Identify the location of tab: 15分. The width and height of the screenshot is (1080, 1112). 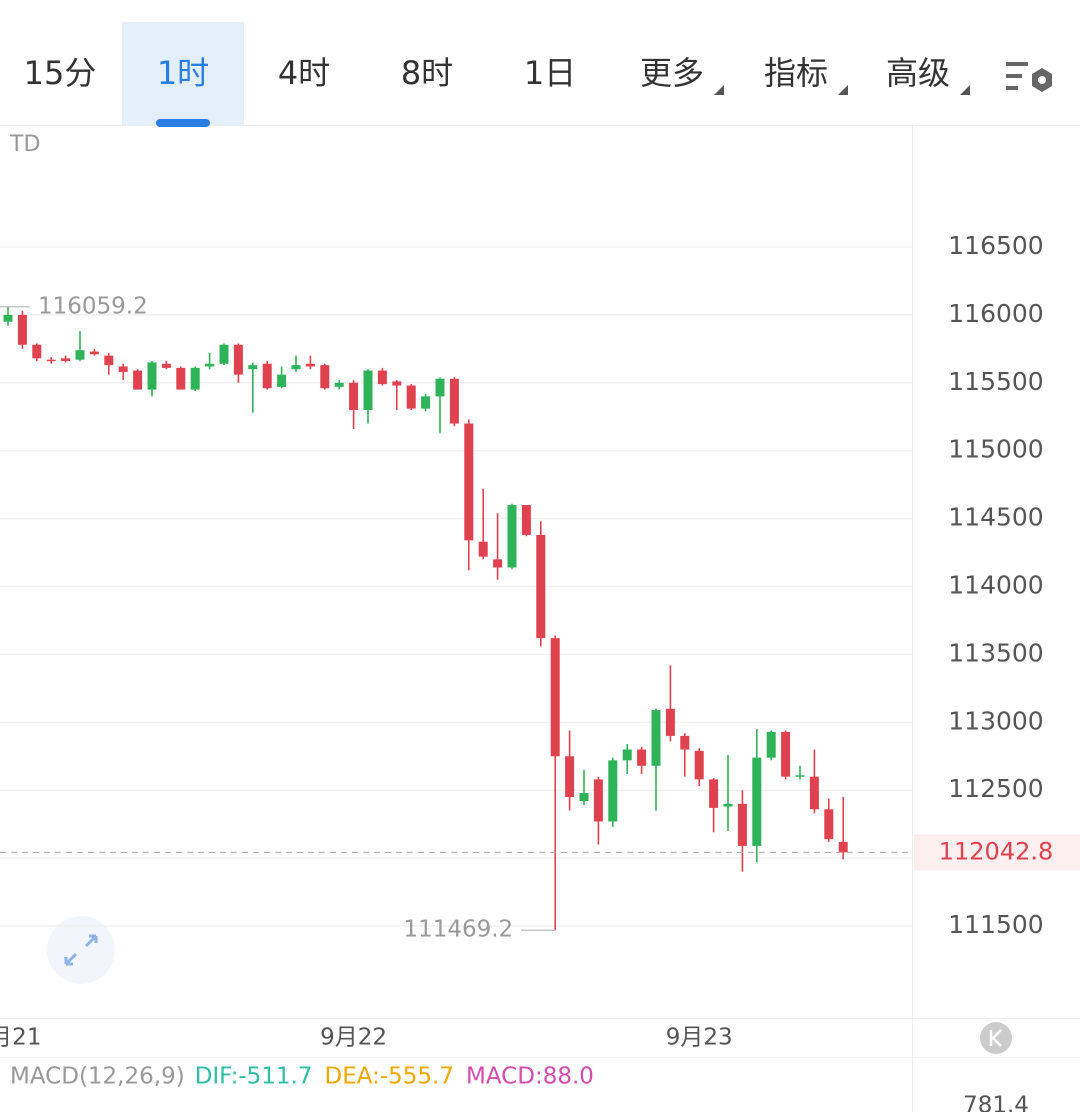
(60, 73).